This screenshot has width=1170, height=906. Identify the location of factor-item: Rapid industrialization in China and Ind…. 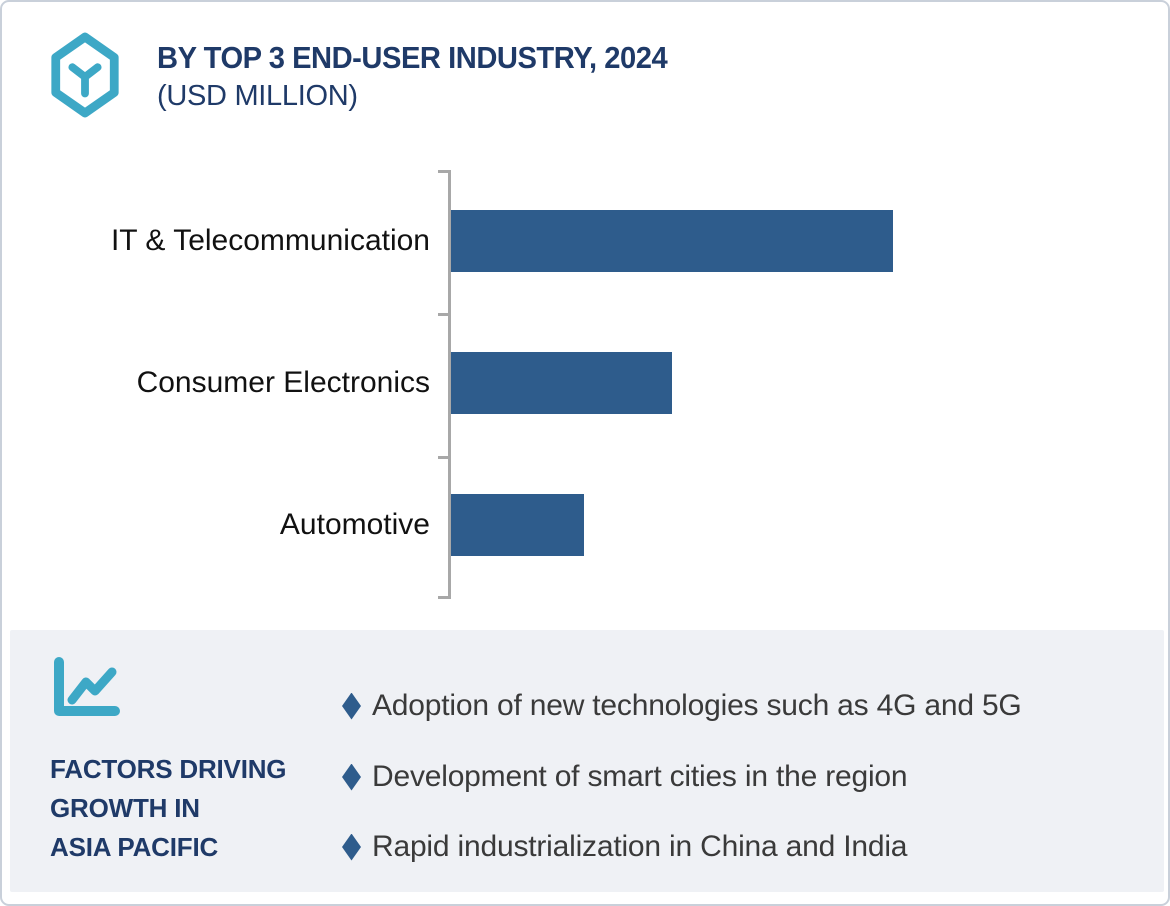
(624, 847).